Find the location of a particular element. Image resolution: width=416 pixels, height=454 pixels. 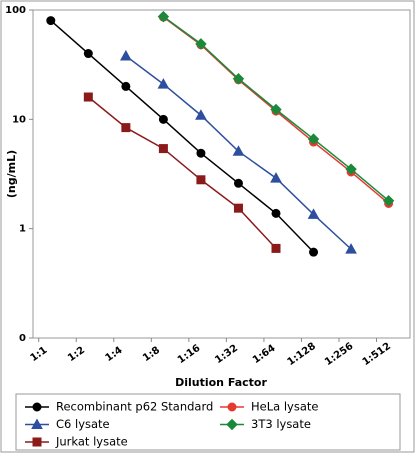

x-axis-title: Dilution Factor is located at coordinates (221, 382).